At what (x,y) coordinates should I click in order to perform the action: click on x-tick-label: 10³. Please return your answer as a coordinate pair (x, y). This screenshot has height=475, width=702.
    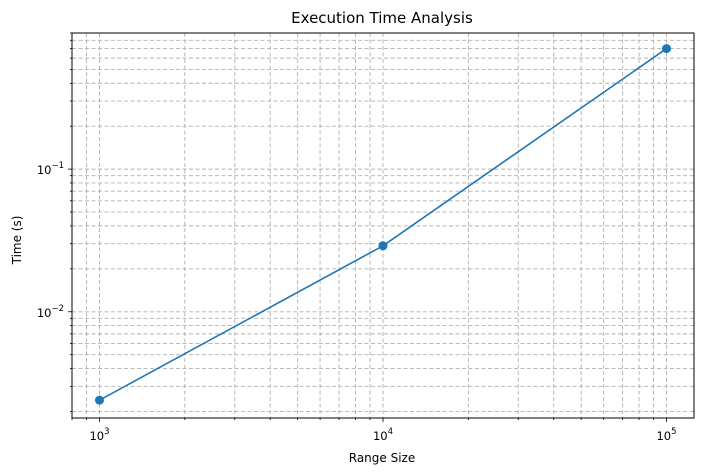
    Looking at the image, I should click on (99, 435).